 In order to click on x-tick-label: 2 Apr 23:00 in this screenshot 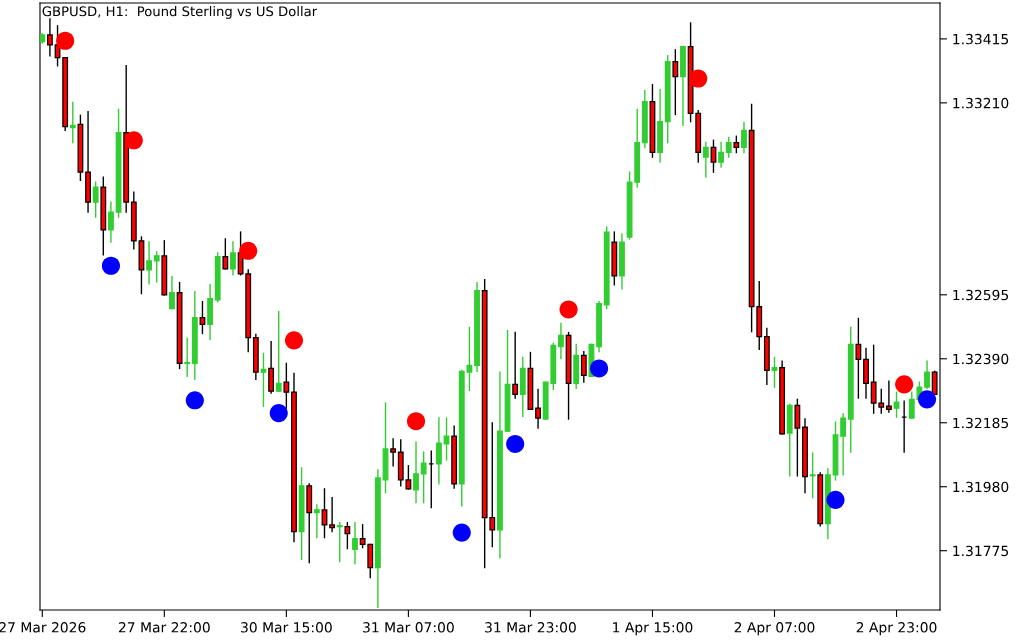, I will do `click(896, 629)`.